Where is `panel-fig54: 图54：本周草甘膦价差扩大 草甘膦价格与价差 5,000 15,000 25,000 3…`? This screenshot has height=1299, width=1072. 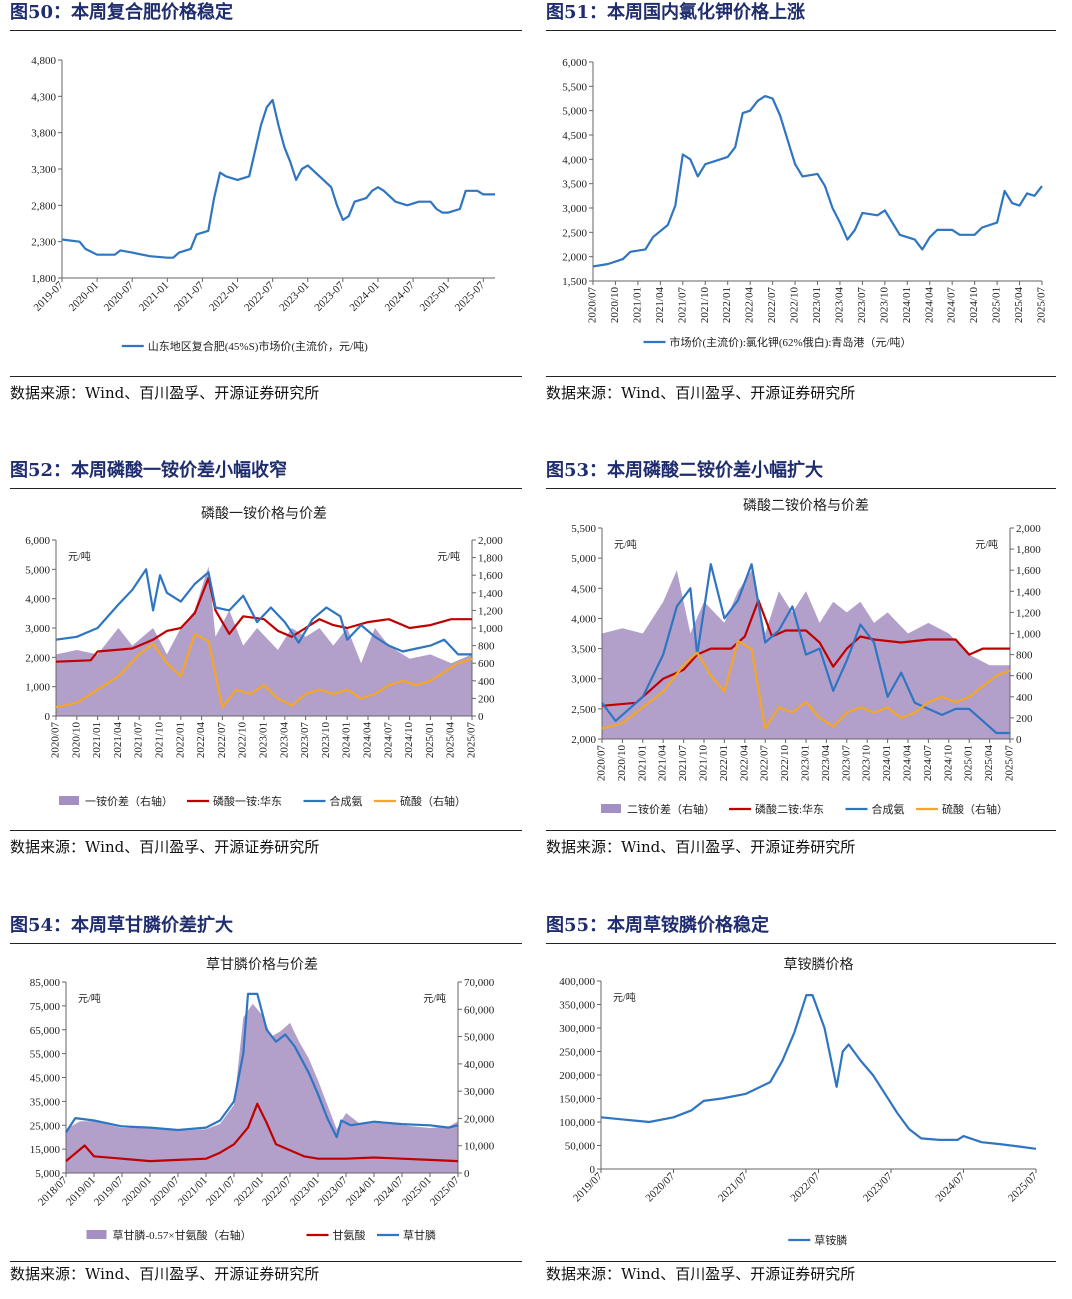
panel-fig54: 图54：本周草甘膦价差扩大 草甘膦价格与价差 5,000 15,000 25,000 3… is located at coordinates (266, 1106).